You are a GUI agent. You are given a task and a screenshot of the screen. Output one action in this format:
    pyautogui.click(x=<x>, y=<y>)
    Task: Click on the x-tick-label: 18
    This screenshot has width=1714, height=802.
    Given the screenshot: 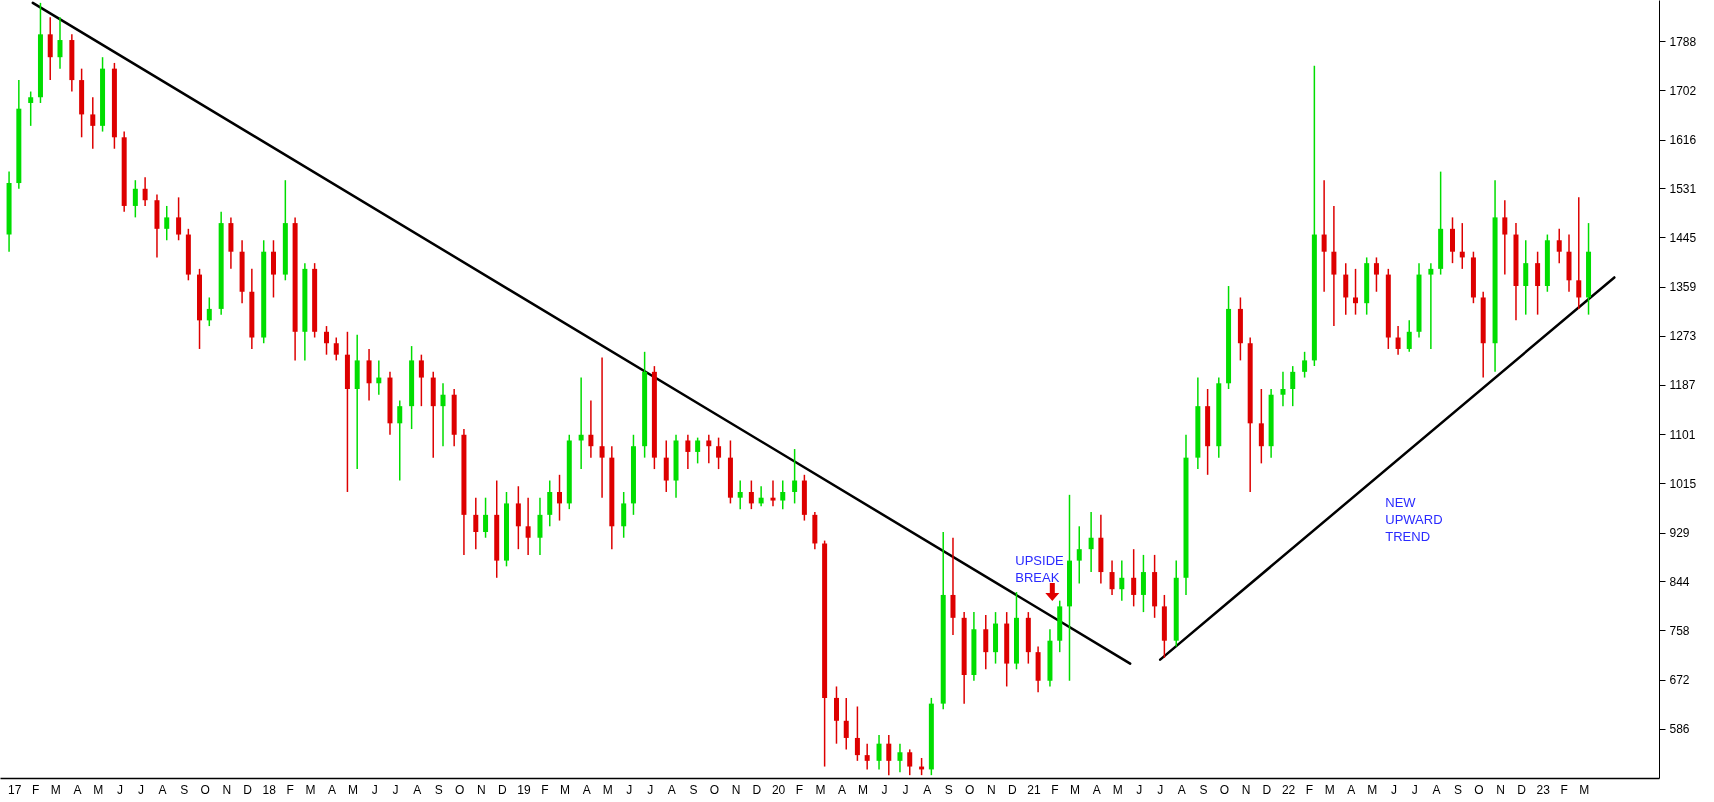 What is the action you would take?
    pyautogui.click(x=269, y=790)
    